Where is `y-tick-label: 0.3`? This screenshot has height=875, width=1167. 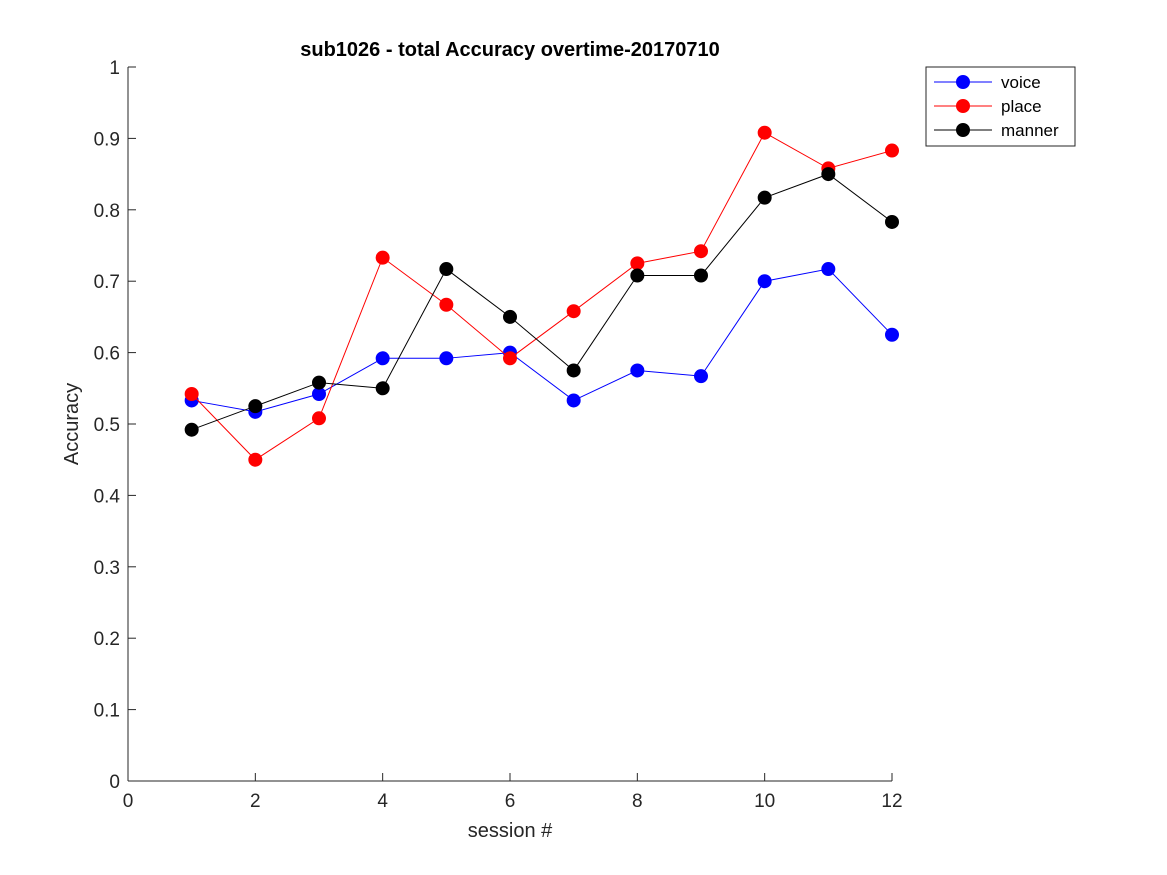
y-tick-label: 0.3 is located at coordinates (107, 568).